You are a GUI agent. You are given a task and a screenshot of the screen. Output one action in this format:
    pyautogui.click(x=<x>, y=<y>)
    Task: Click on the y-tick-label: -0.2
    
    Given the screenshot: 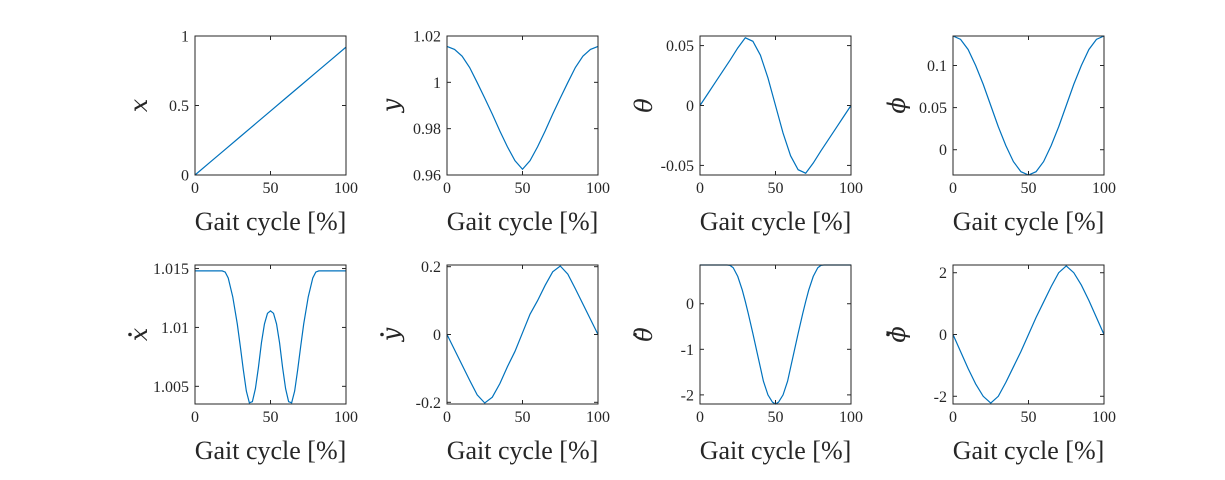 What is the action you would take?
    pyautogui.click(x=428, y=403)
    